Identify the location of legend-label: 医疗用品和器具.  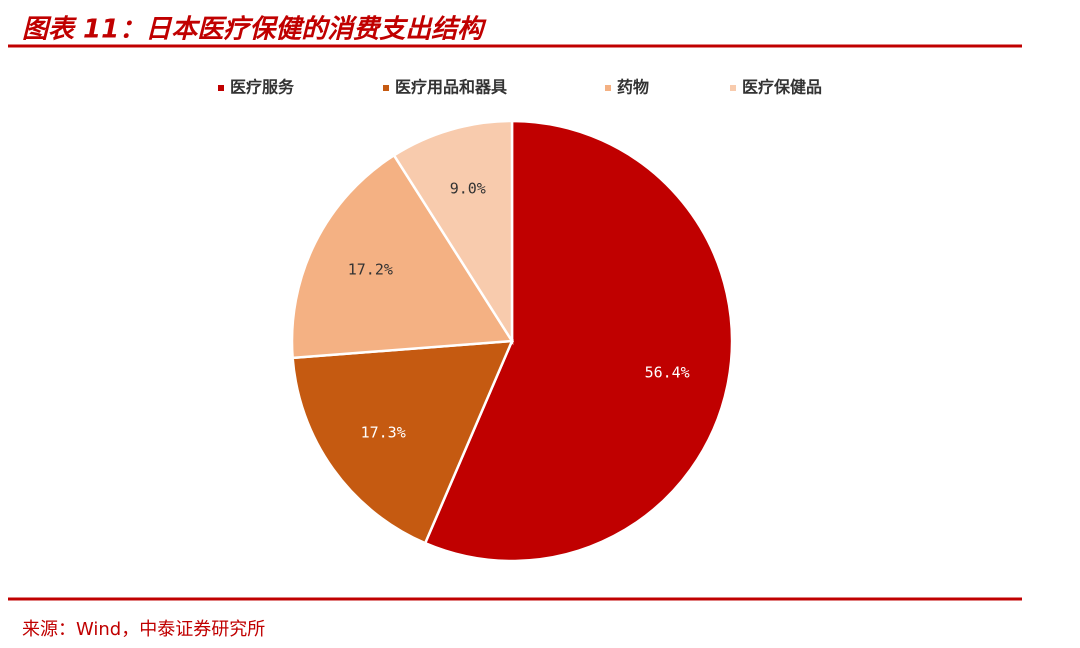
(451, 87).